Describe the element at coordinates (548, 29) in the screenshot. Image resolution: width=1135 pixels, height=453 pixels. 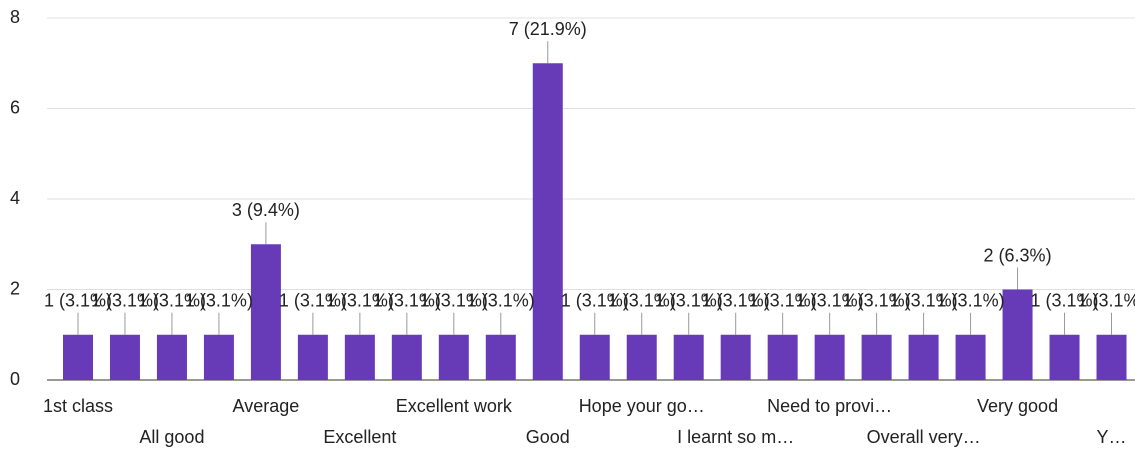
I see `data-label: 7 (21.9%)` at that location.